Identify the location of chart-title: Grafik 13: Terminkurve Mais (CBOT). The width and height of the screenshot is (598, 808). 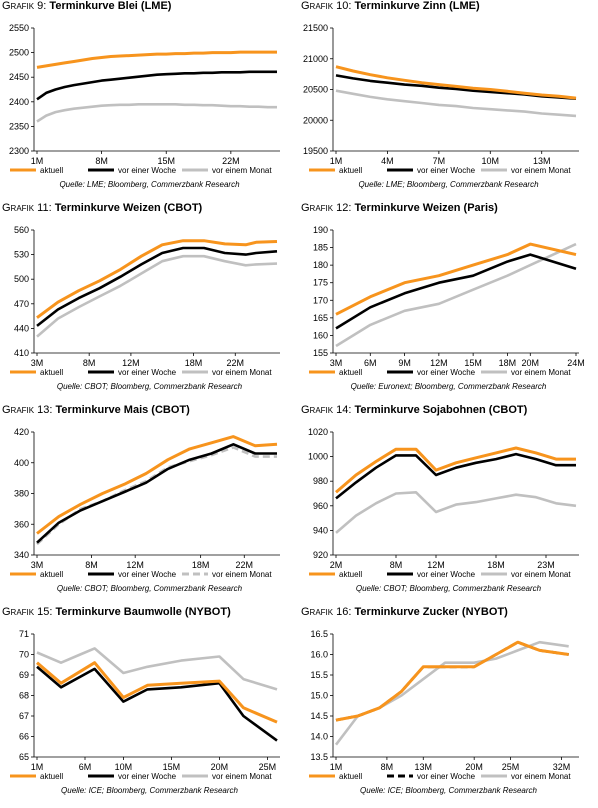
(96, 410).